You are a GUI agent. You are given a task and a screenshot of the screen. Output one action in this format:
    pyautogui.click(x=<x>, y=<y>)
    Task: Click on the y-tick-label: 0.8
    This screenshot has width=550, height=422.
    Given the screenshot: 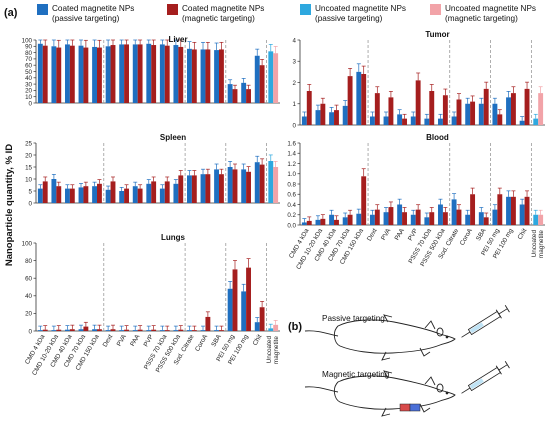 What is the action you would take?
    pyautogui.click(x=291, y=184)
    